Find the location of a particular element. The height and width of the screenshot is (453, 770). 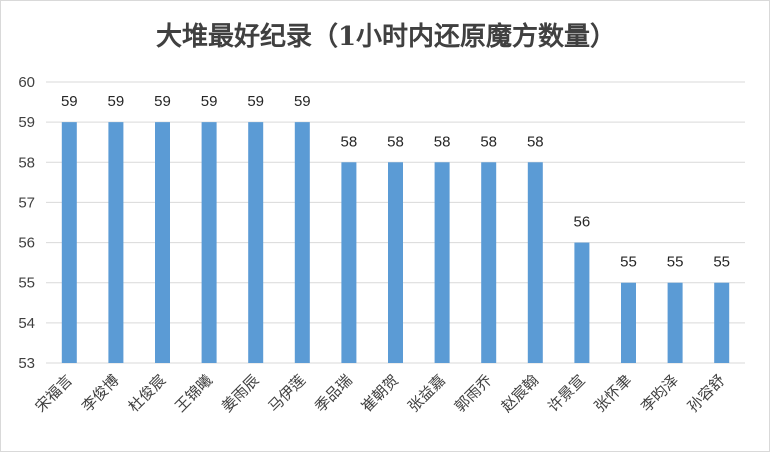

data-label: 56 is located at coordinates (582, 222).